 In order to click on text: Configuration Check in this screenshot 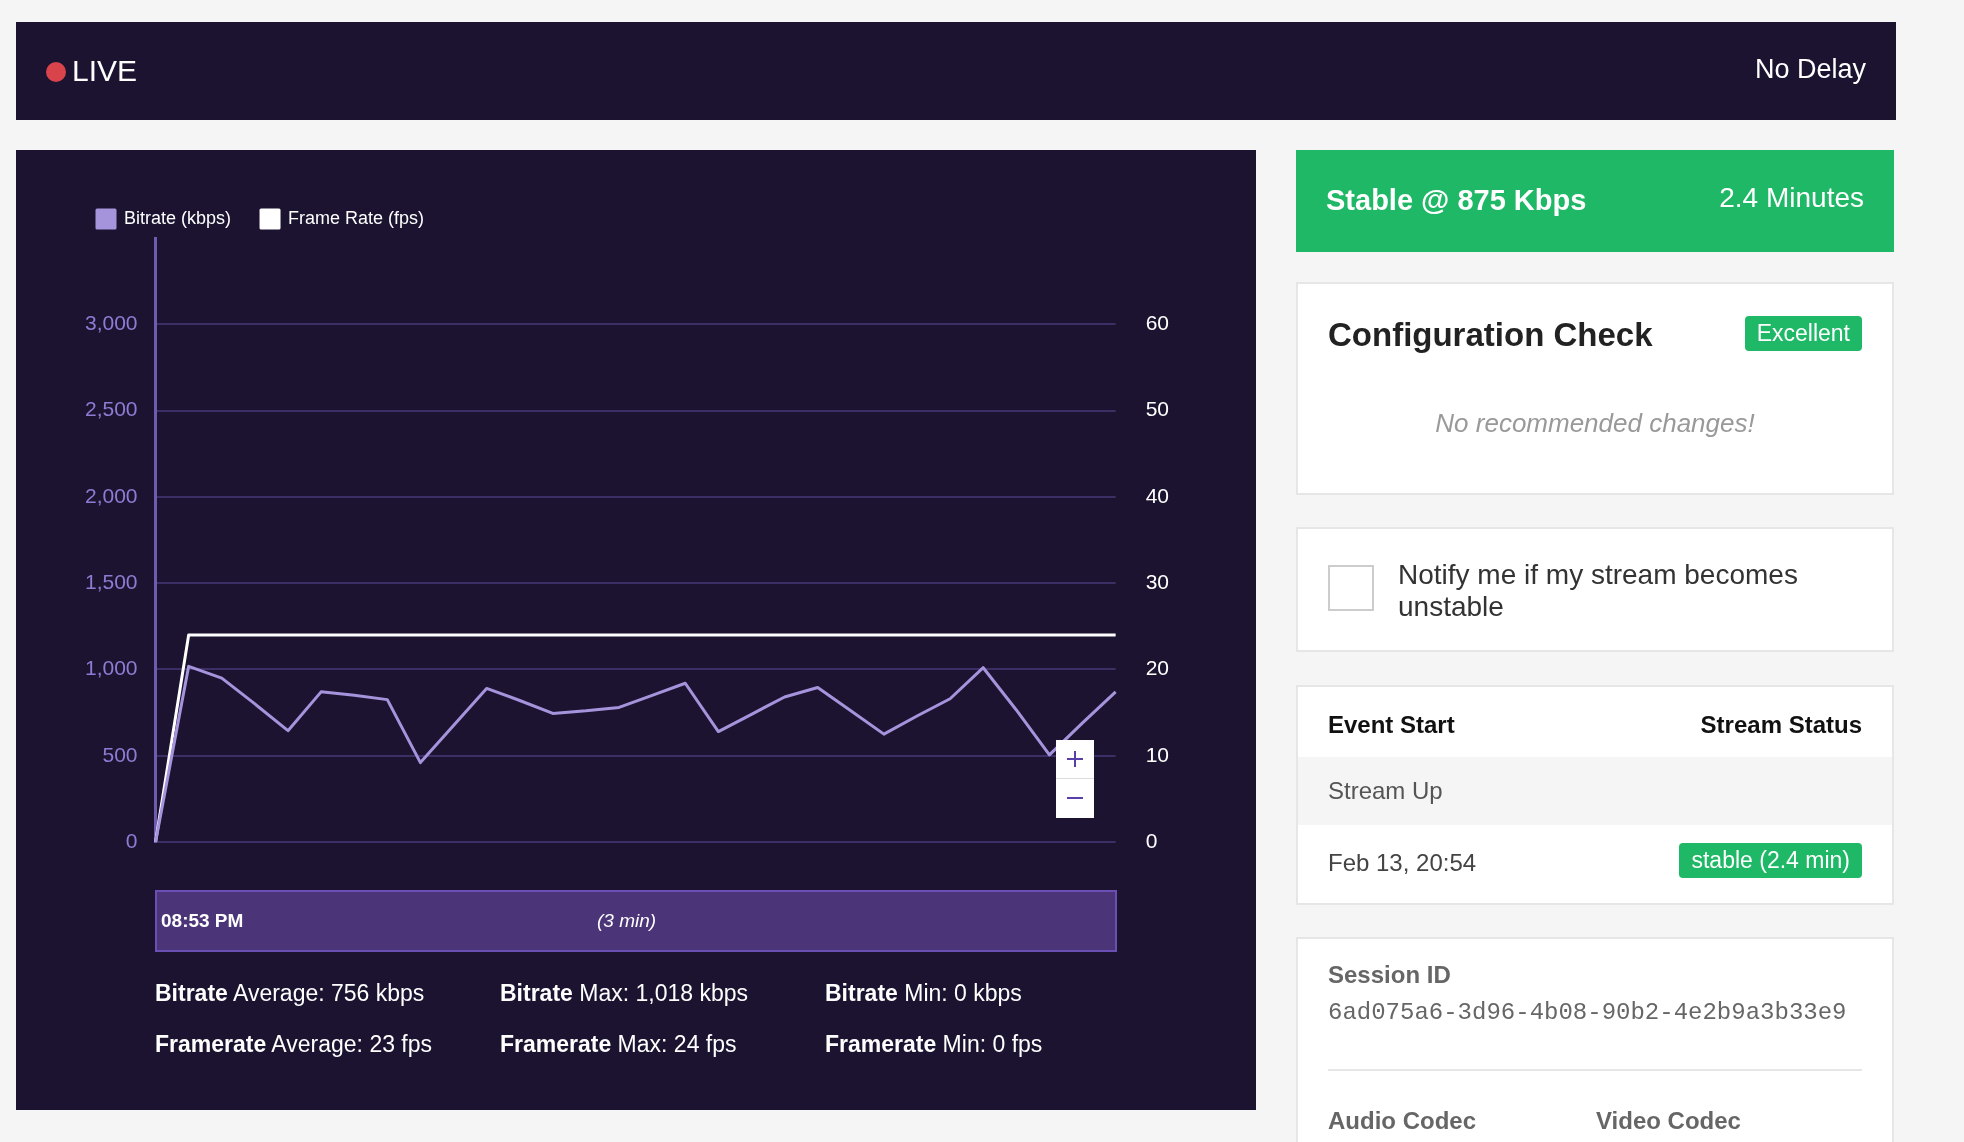, I will do `click(1490, 335)`.